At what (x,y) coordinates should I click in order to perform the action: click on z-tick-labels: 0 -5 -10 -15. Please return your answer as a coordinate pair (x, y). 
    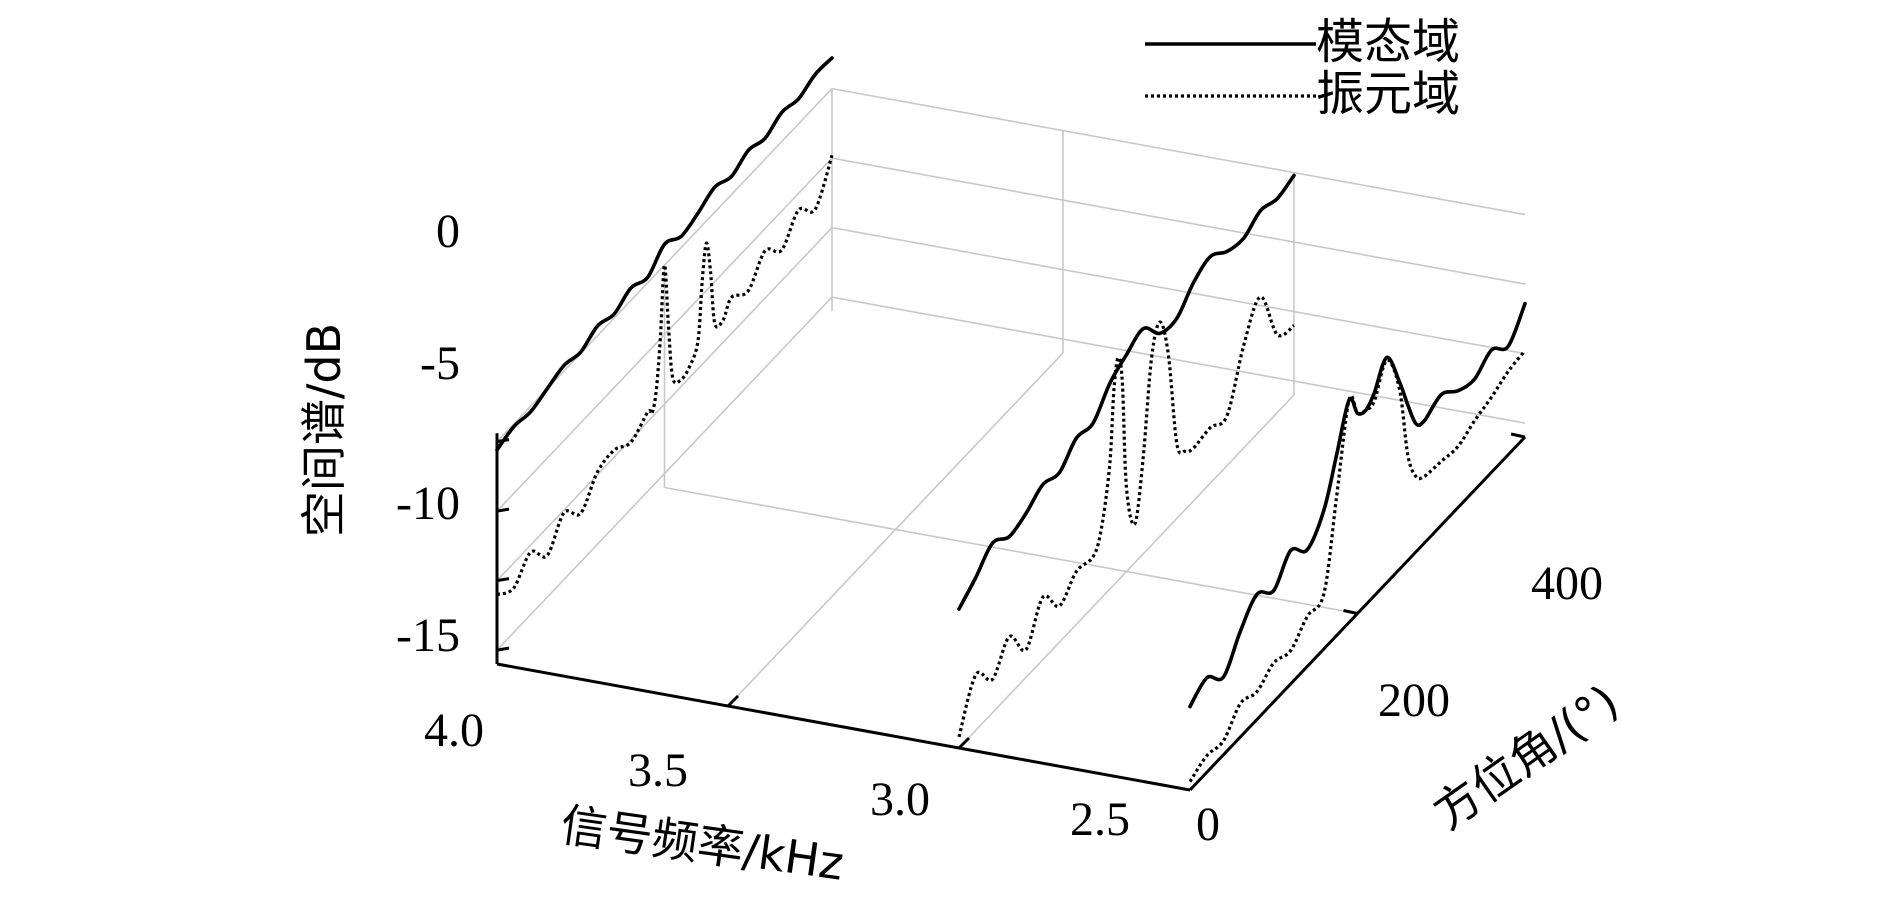
    Looking at the image, I should click on (428, 433).